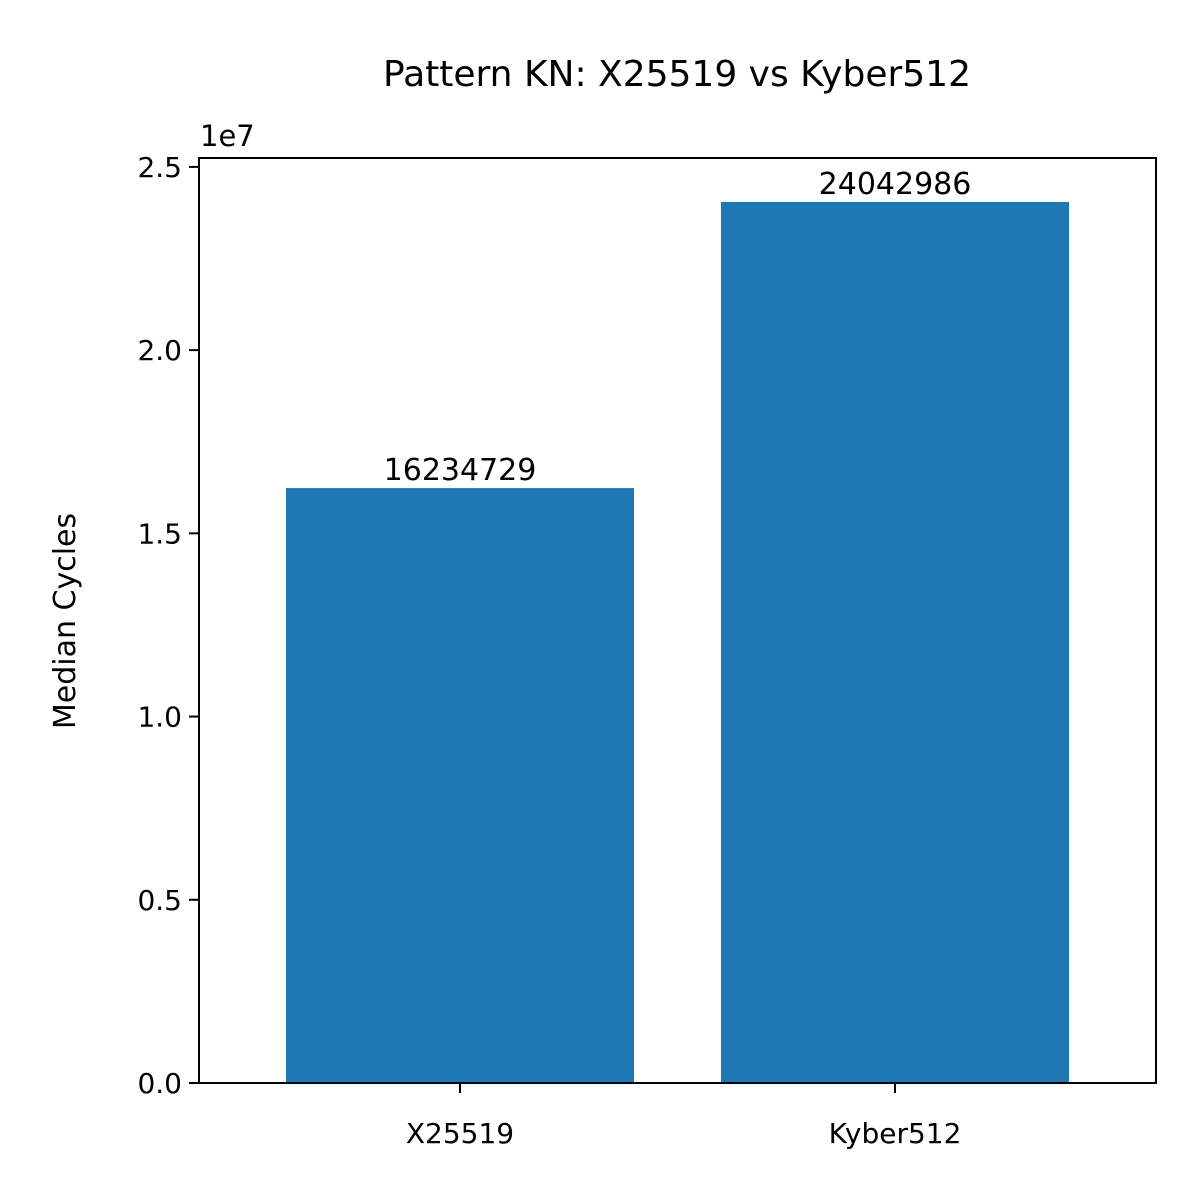 This screenshot has width=1200, height=1200. What do you see at coordinates (460, 470) in the screenshot?
I see `bar-value-label: 16234729` at bounding box center [460, 470].